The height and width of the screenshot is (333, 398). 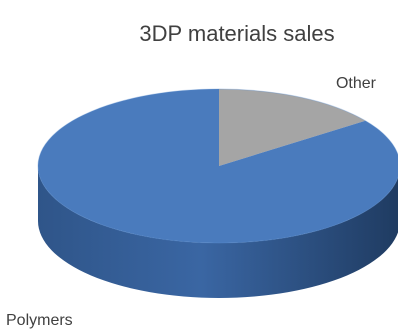 I want to click on pie-slice-other, so click(x=292, y=127).